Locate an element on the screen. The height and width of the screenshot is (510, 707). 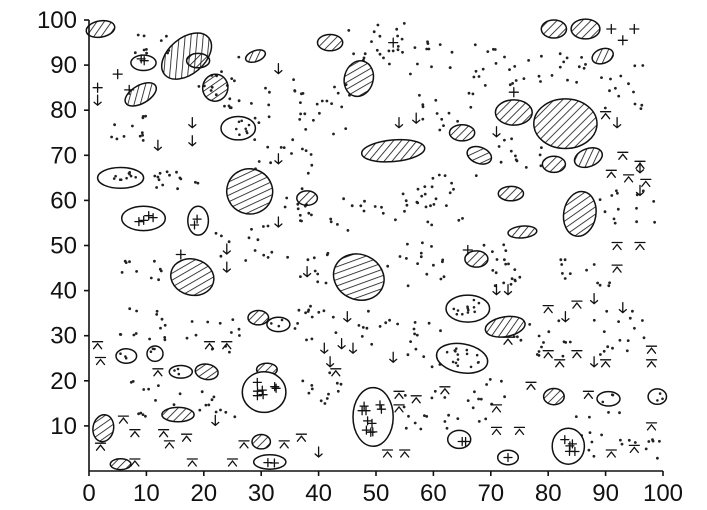
cross-patch is located at coordinates (269, 462).